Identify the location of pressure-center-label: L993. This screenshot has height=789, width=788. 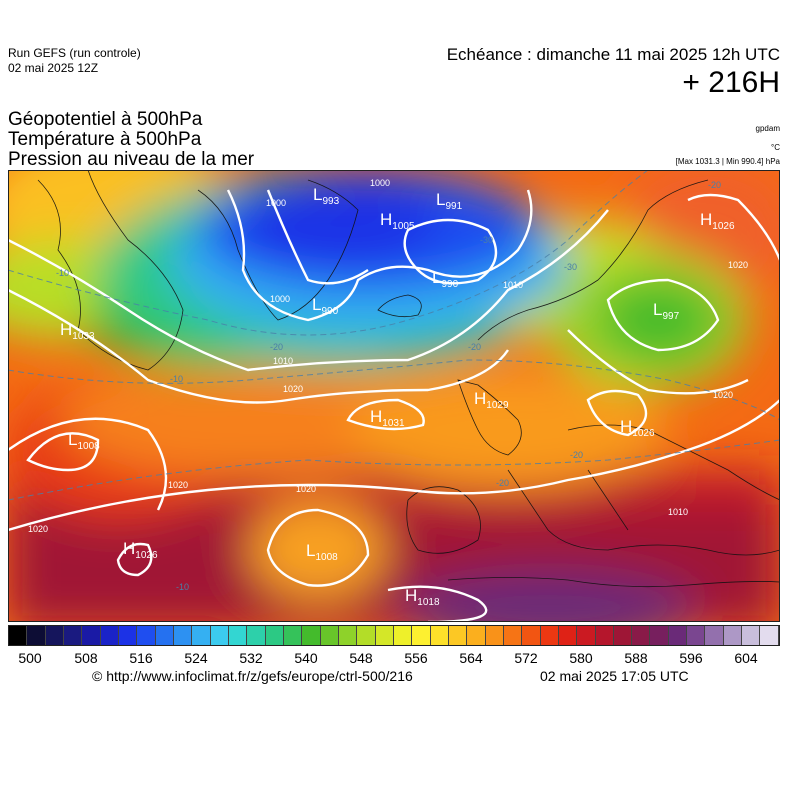
(326, 196).